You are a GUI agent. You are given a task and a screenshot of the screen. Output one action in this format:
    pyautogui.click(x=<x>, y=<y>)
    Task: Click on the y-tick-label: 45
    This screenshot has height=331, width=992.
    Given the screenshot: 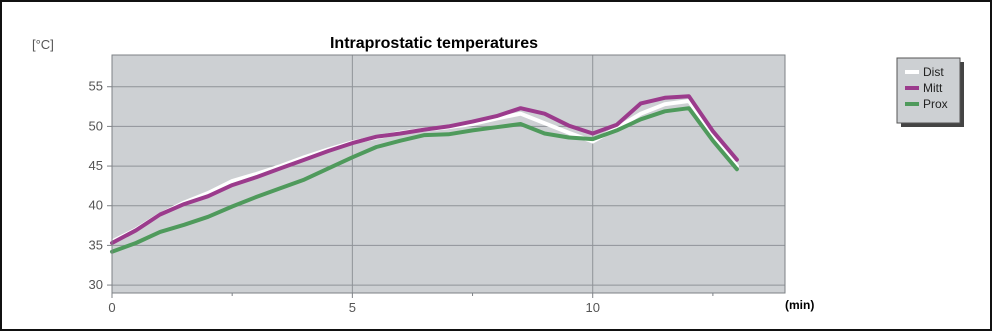 What is the action you would take?
    pyautogui.click(x=96, y=165)
    